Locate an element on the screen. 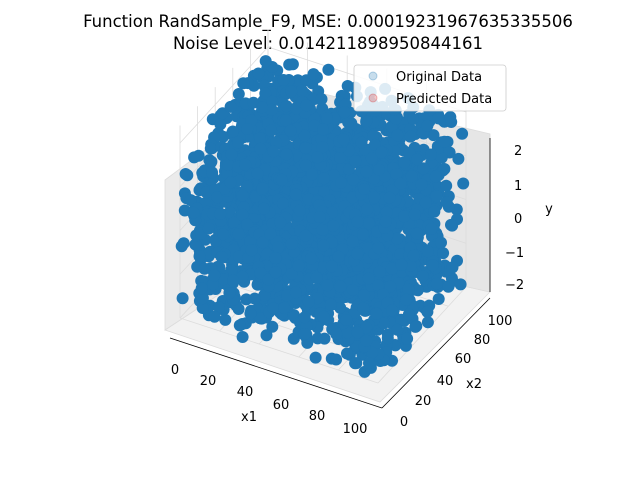 The width and height of the screenshot is (640, 480). legend-marker-original is located at coordinates (373, 76).